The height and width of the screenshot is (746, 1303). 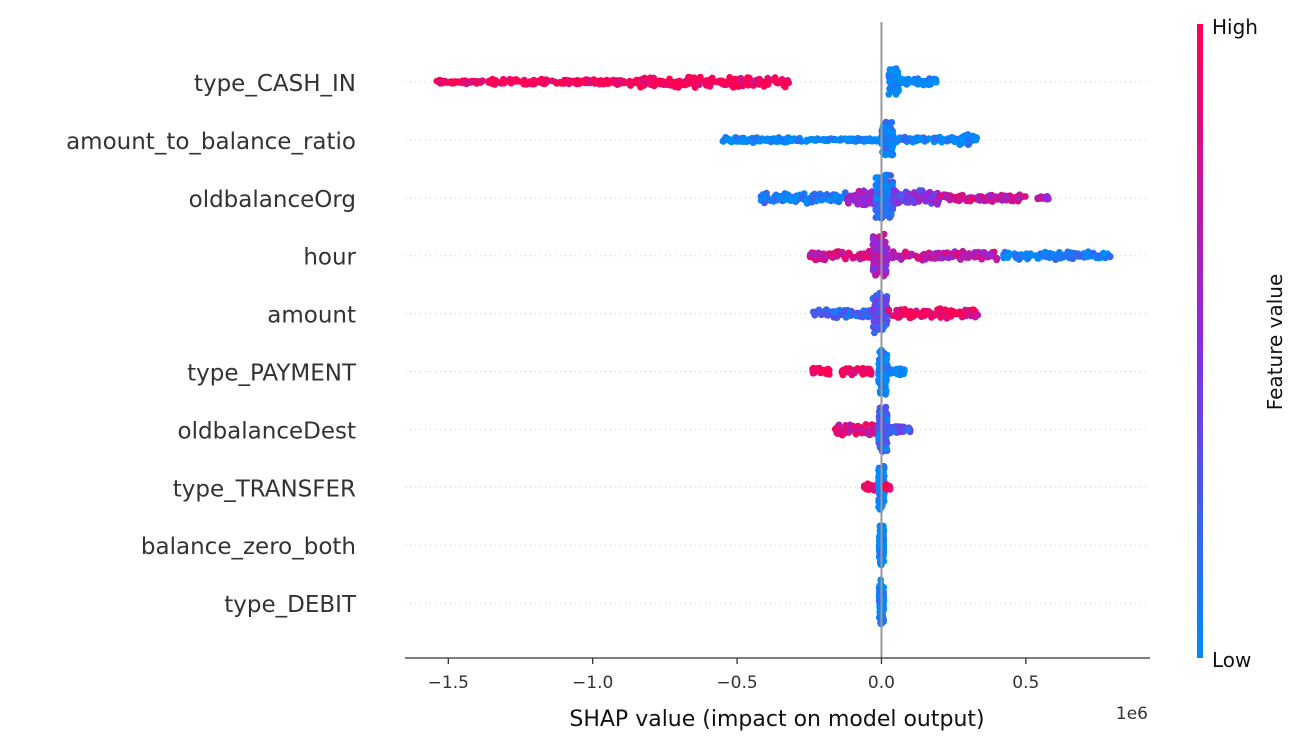 I want to click on x-tick-label: −1.0, so click(x=592, y=683).